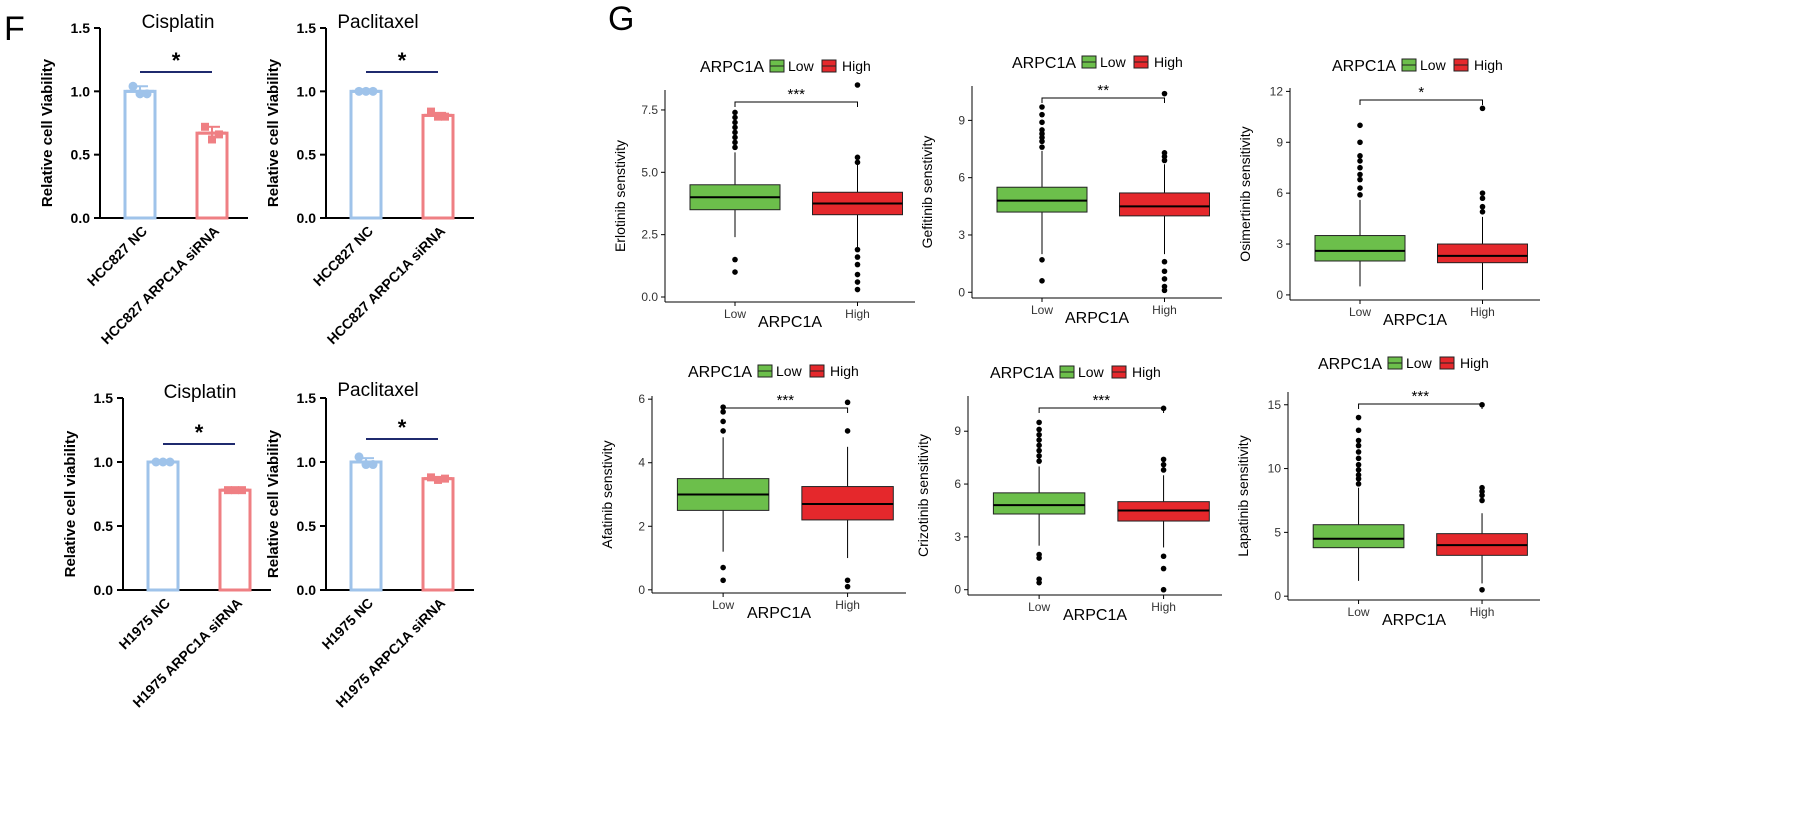 The height and width of the screenshot is (830, 1800). Describe the element at coordinates (649, 235) in the screenshot. I see `y-tick-label: 2.5` at that location.